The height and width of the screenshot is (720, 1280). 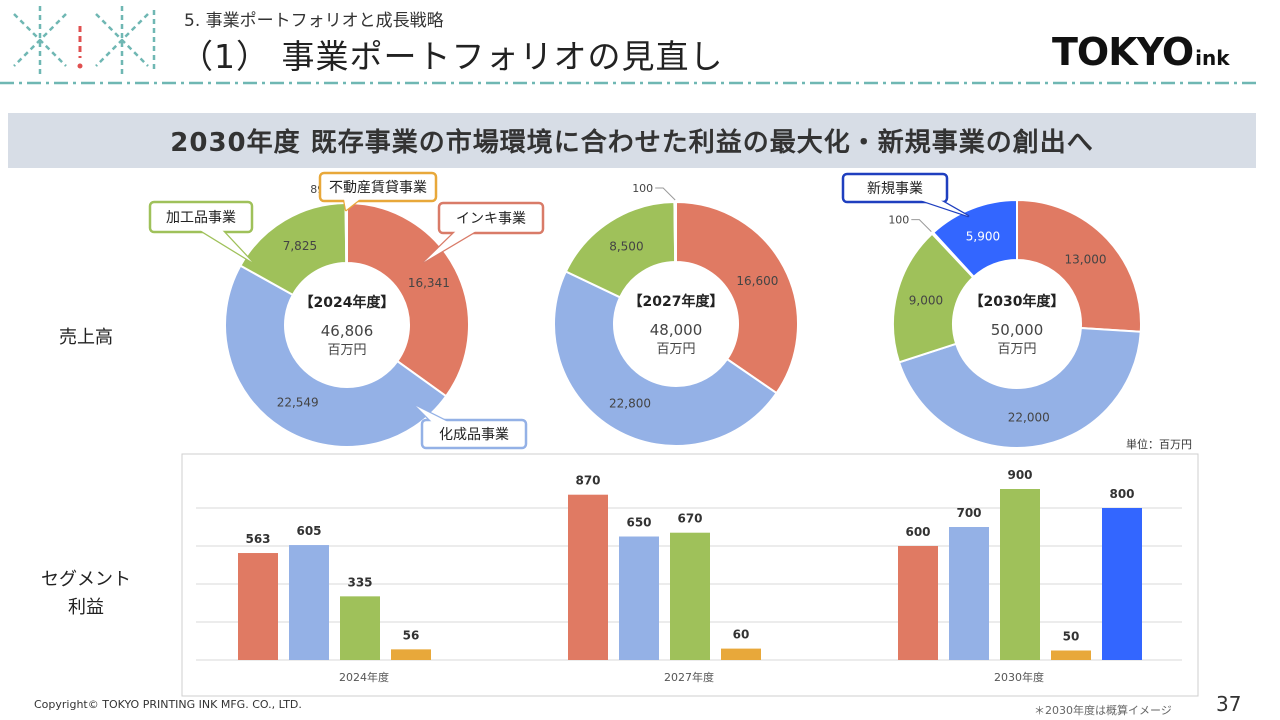 What do you see at coordinates (86, 337) in the screenshot?
I see `row-label-sales: 売上高` at bounding box center [86, 337].